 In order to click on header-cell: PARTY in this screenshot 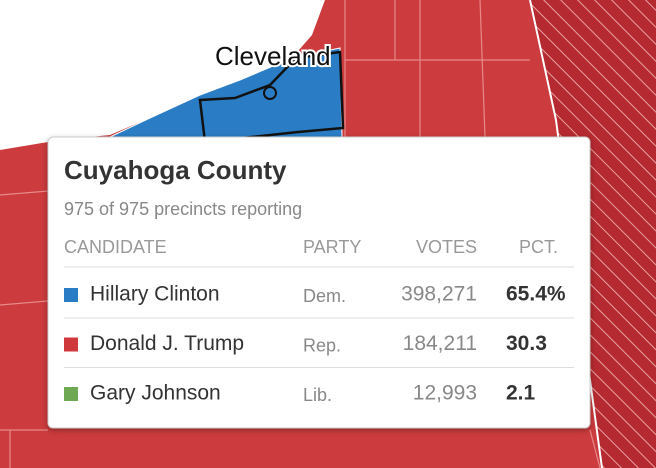, I will do `click(332, 247)`.